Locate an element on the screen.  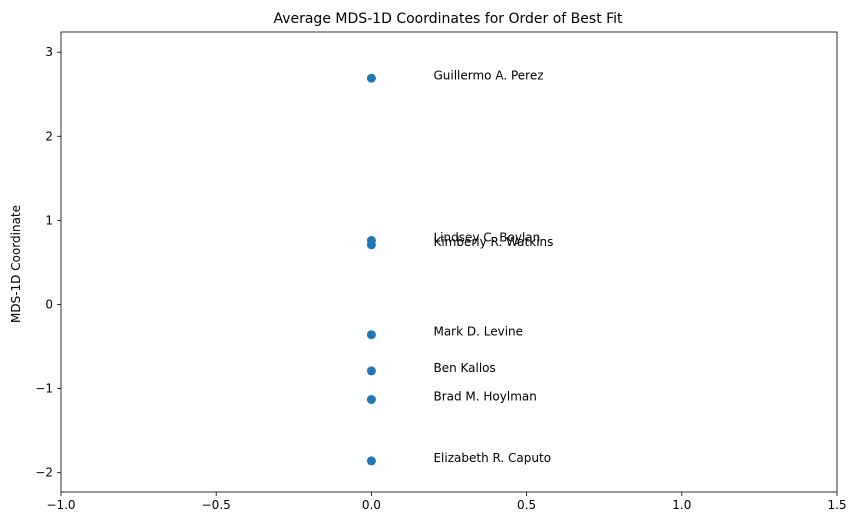
y-tick-label: 2 is located at coordinates (49, 136).